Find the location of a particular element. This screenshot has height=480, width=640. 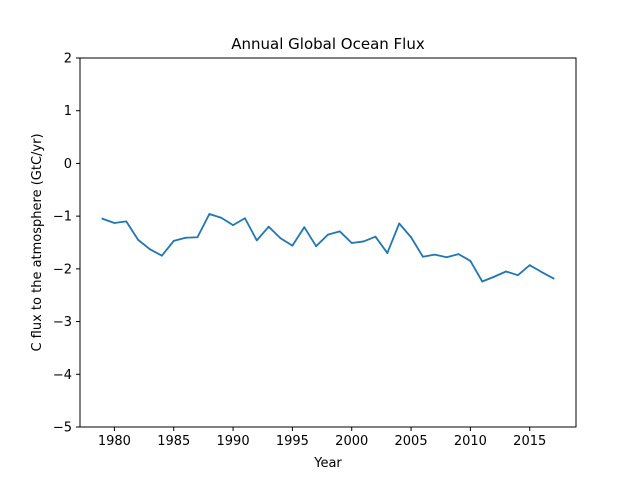

x-tick-label: 1990 is located at coordinates (233, 441).